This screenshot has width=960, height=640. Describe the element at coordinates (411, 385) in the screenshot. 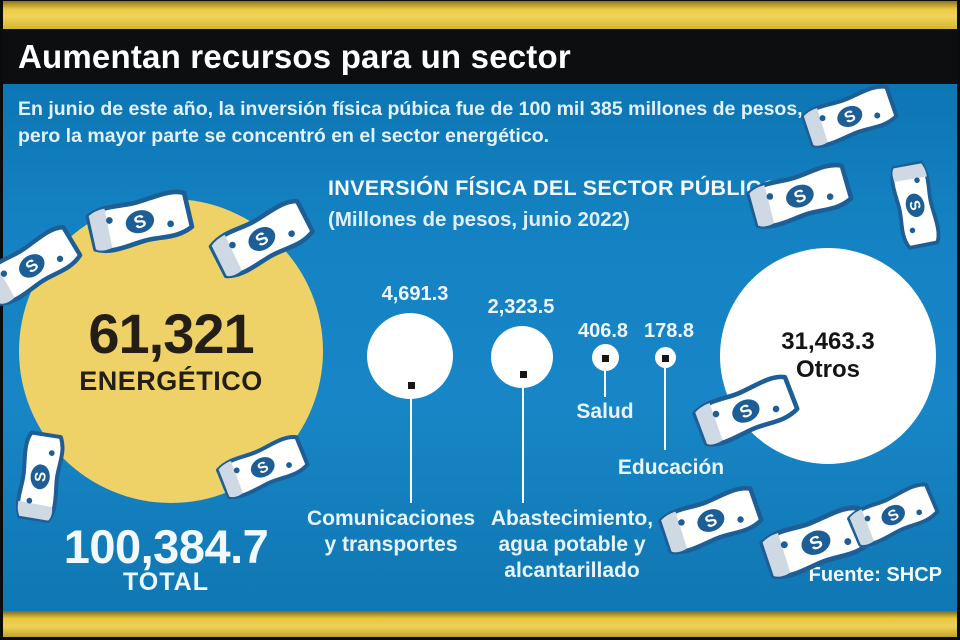

I see `anchor-dot-comunicaciones` at that location.